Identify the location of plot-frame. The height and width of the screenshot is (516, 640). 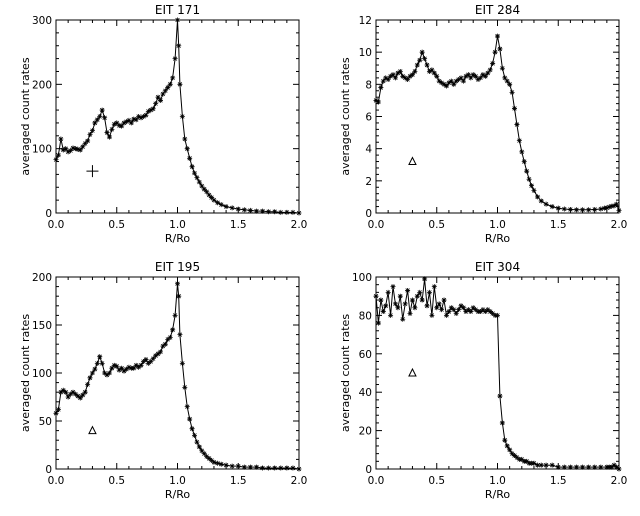
(497, 373).